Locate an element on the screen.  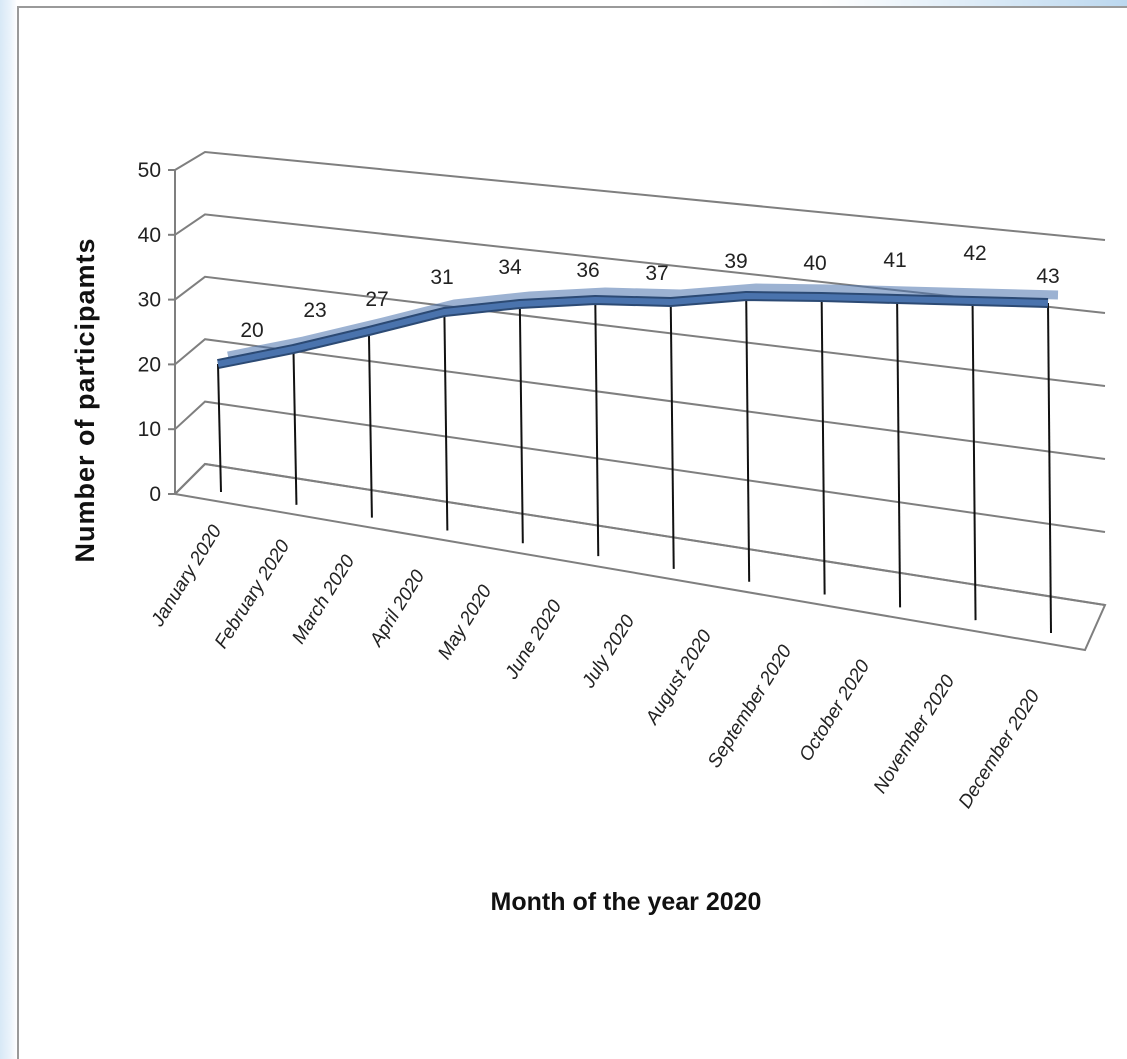
x-tick-label: May 2020 is located at coordinates (465, 622).